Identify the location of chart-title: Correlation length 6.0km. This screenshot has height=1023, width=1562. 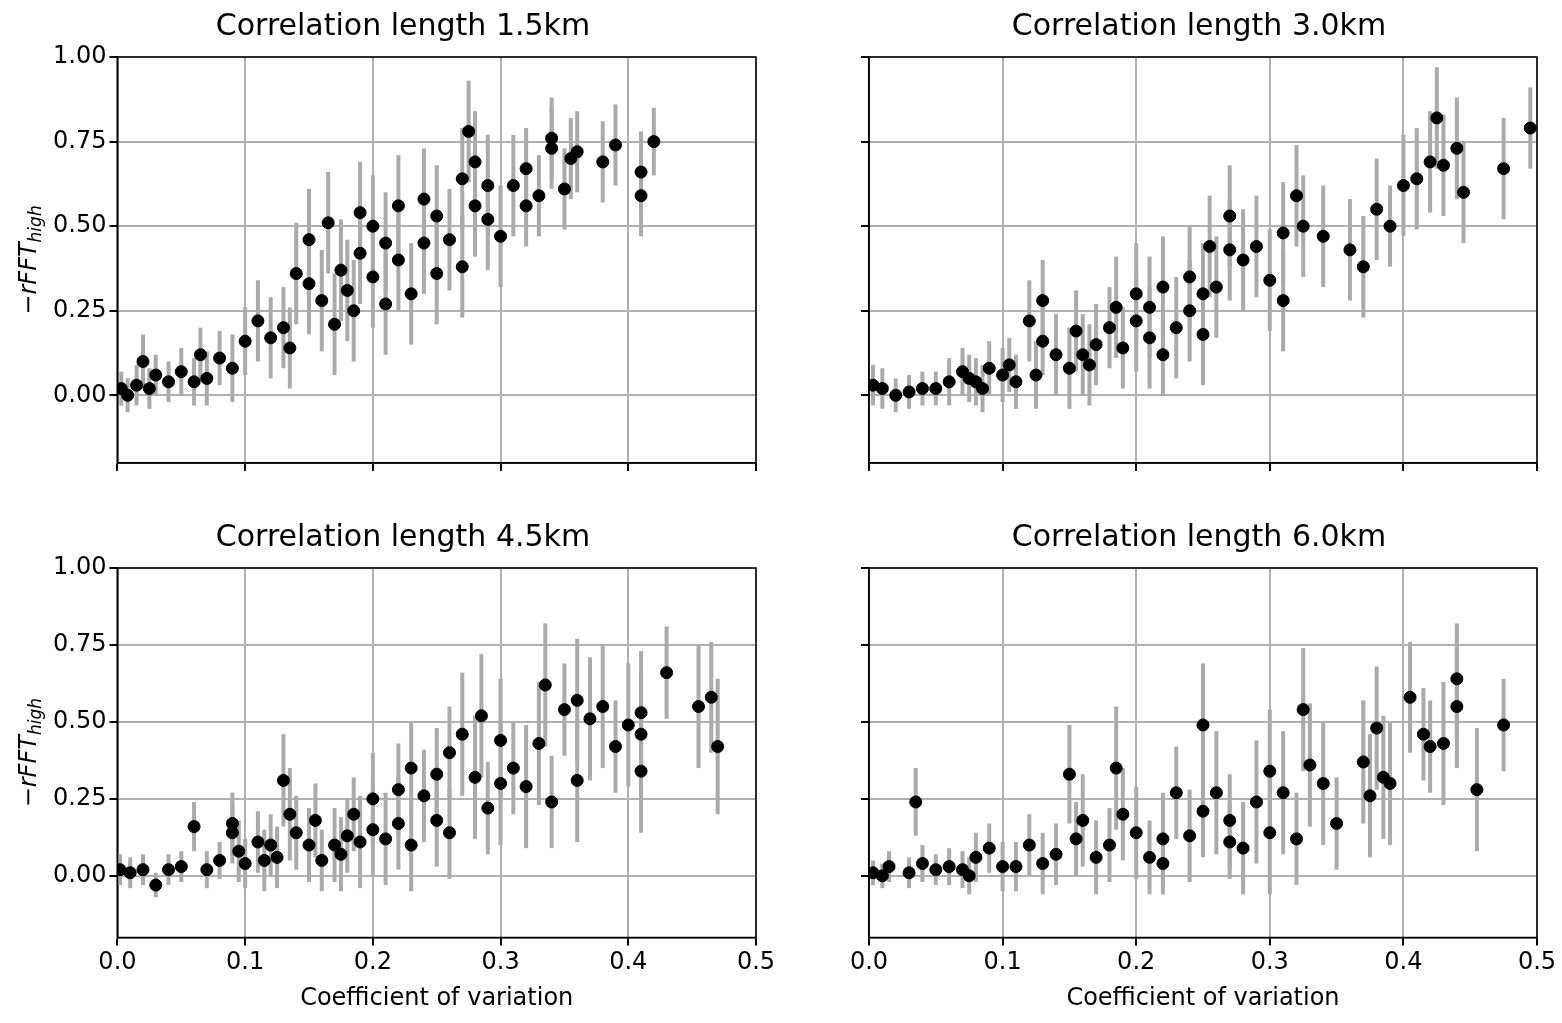
(1199, 535).